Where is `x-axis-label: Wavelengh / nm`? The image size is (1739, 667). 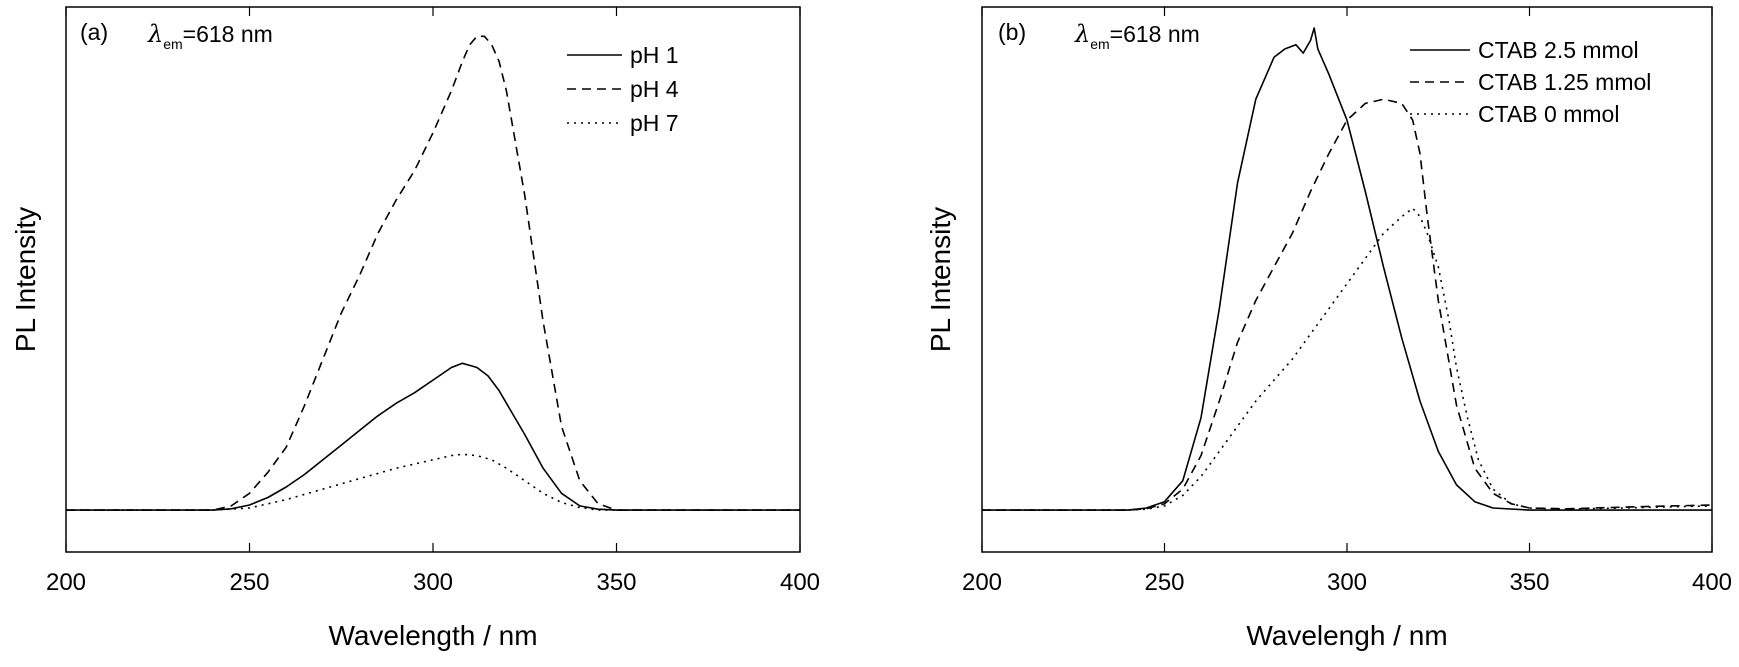 x-axis-label: Wavelengh / nm is located at coordinates (1346, 635).